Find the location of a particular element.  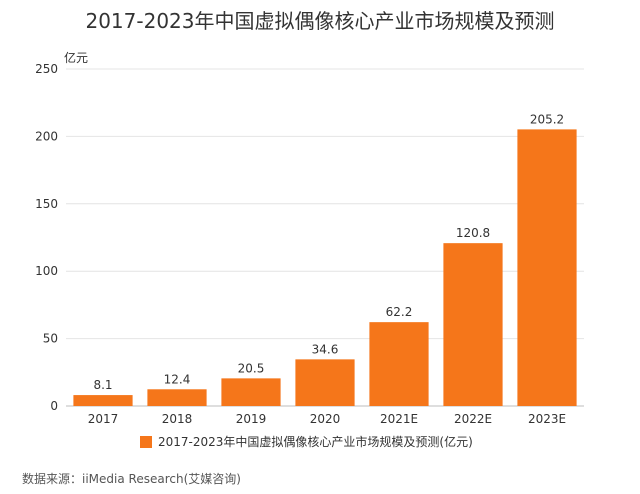

y-tick-label: 100 is located at coordinates (46, 271).